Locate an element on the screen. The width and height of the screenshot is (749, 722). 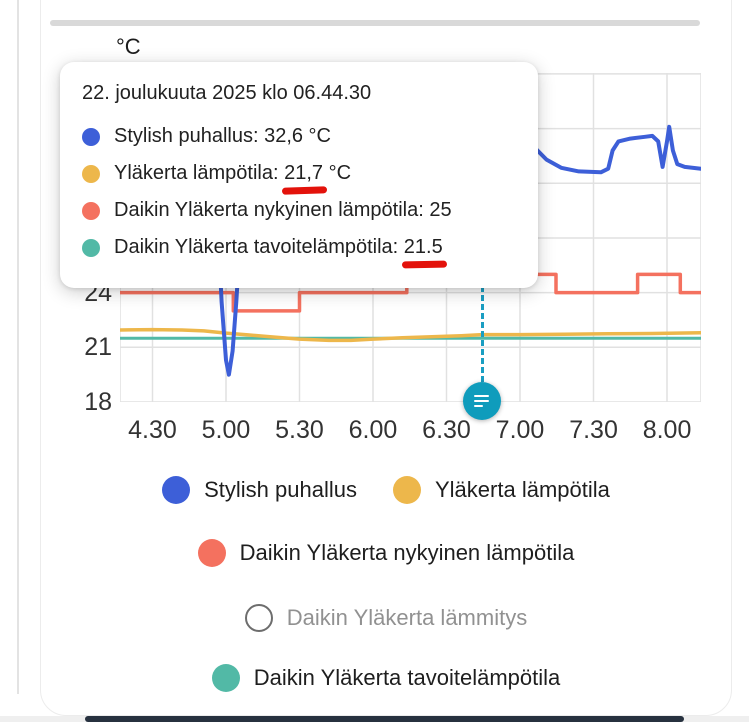
legend-label: Daikin Yläkerta tavoitelämpötila is located at coordinates (407, 677).